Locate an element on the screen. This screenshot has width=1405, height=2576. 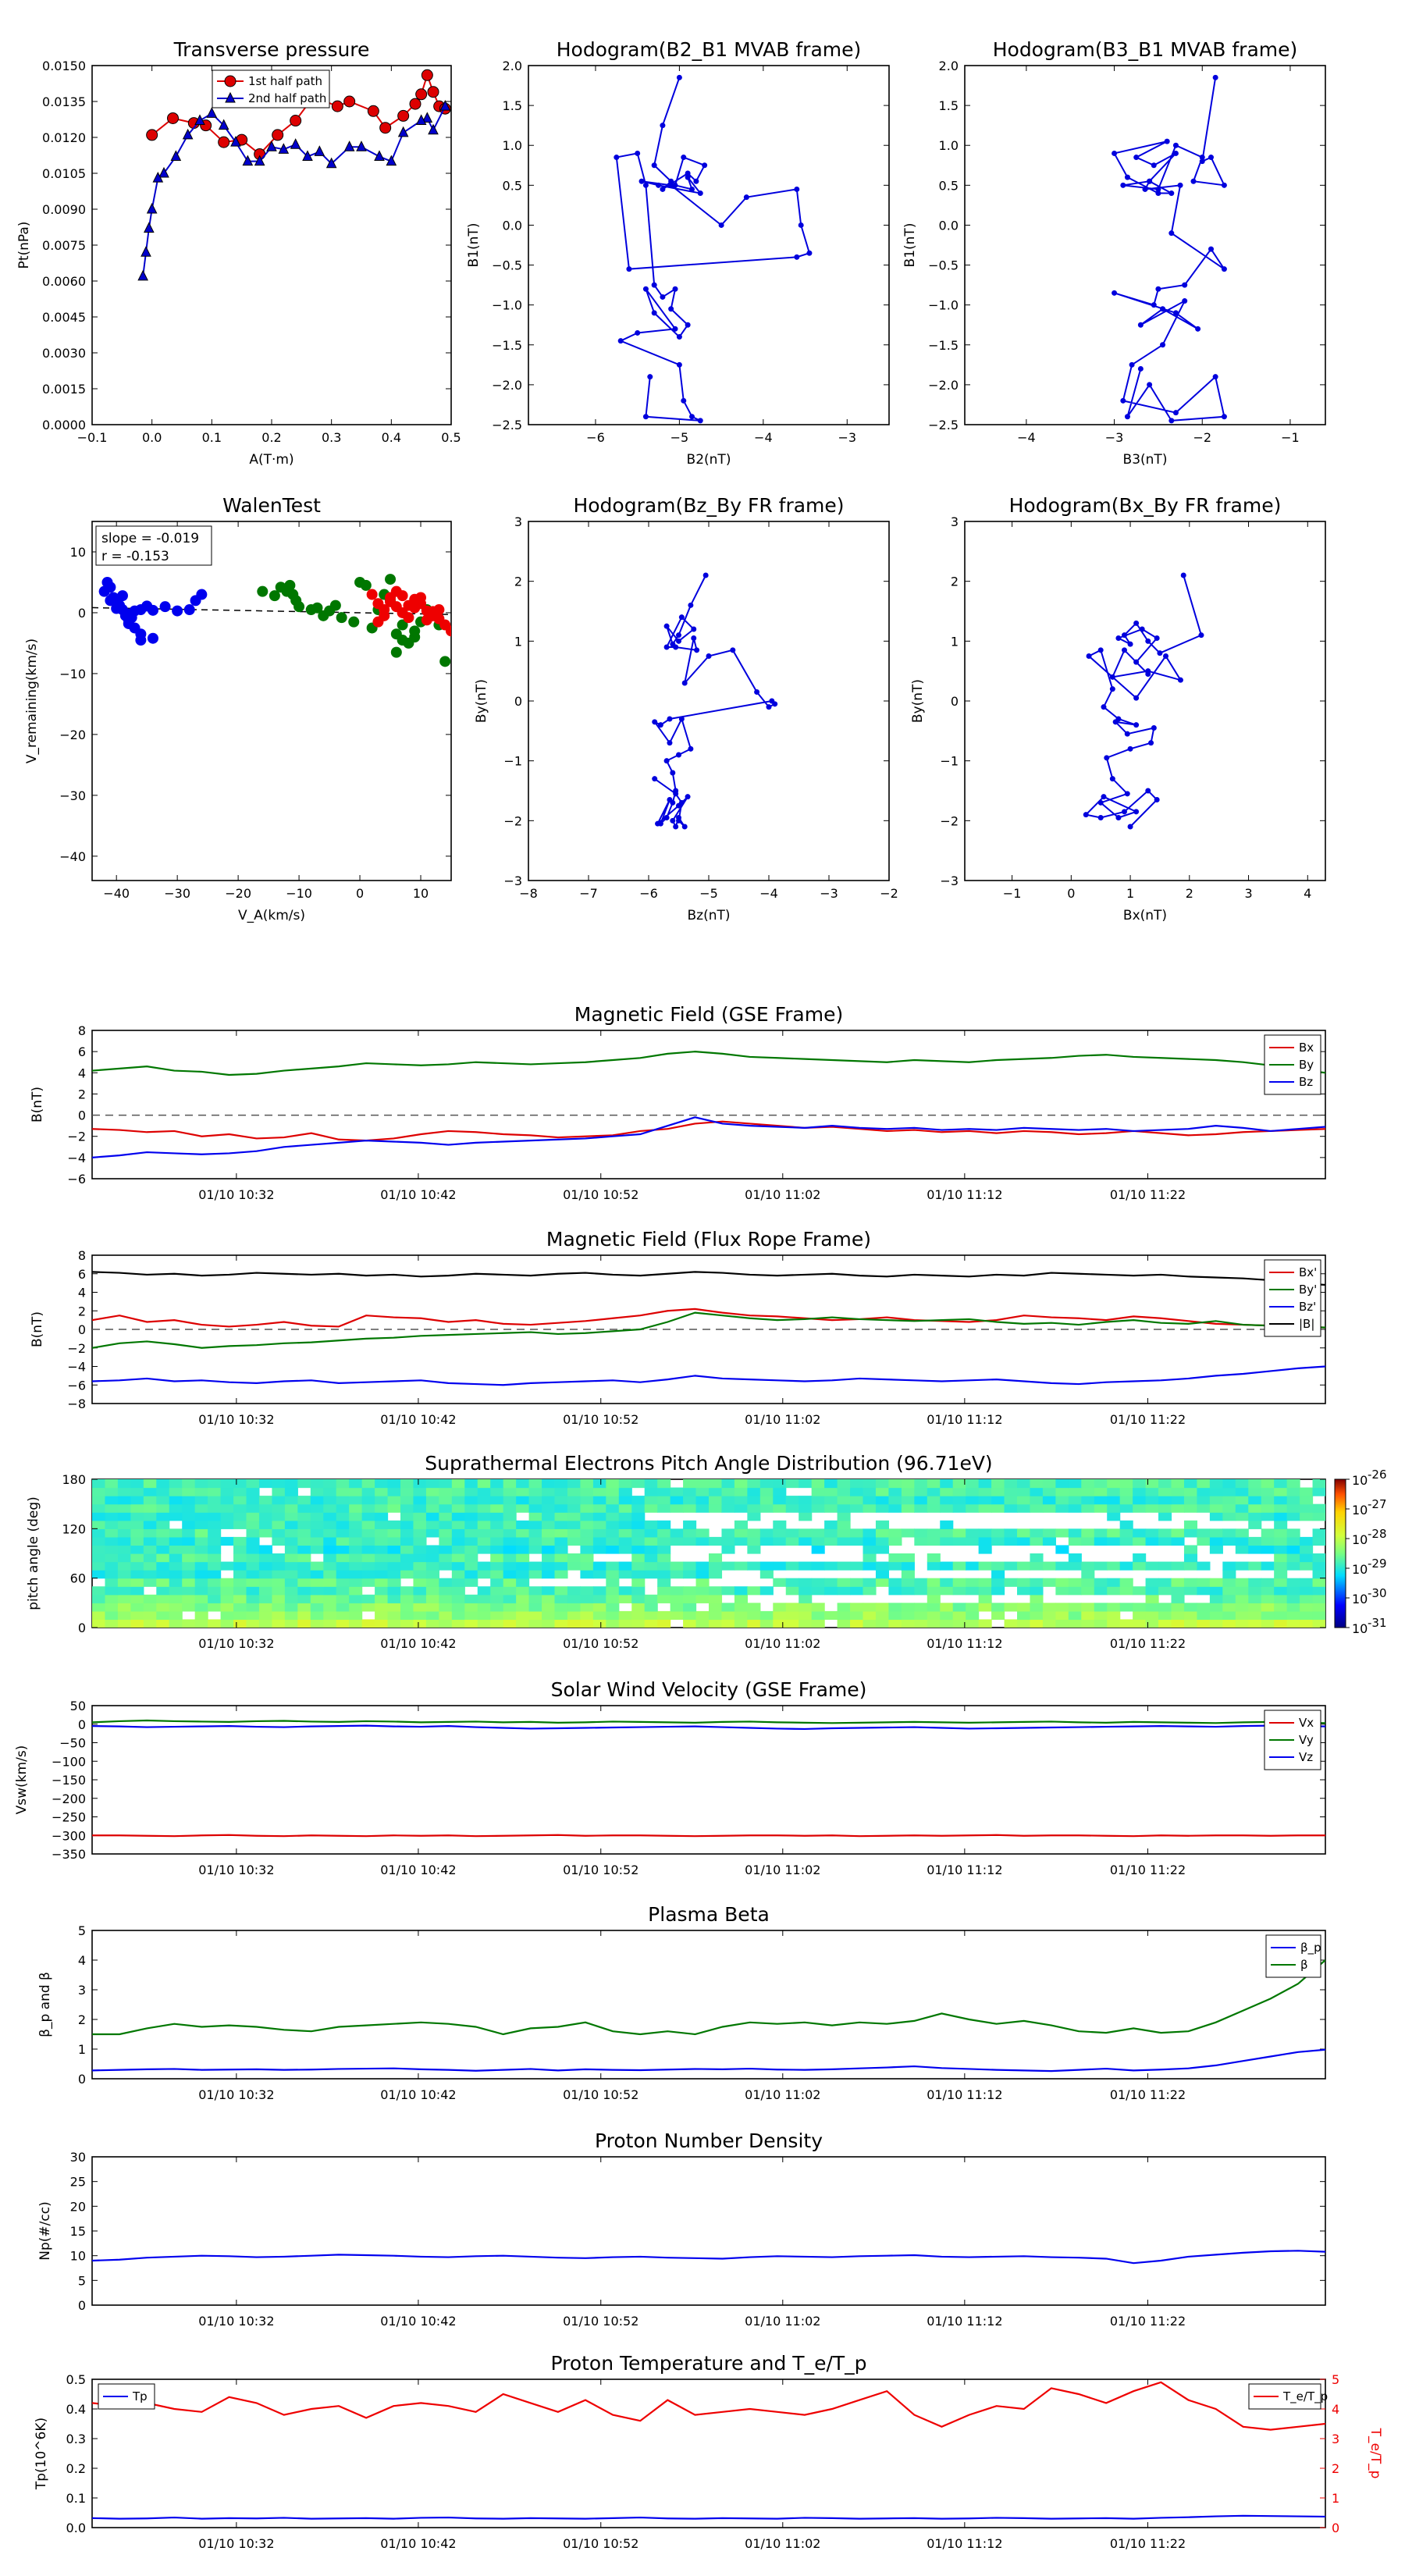
y-tick-label: 1.5 is located at coordinates (949, 105).